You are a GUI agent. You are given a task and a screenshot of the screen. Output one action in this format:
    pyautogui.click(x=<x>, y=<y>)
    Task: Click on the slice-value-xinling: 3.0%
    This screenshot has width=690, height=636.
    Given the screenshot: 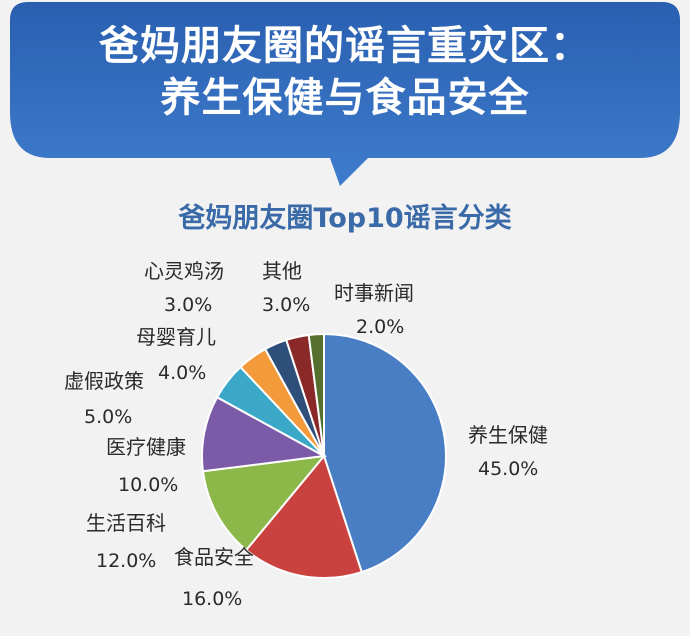 What is the action you would take?
    pyautogui.click(x=188, y=305)
    